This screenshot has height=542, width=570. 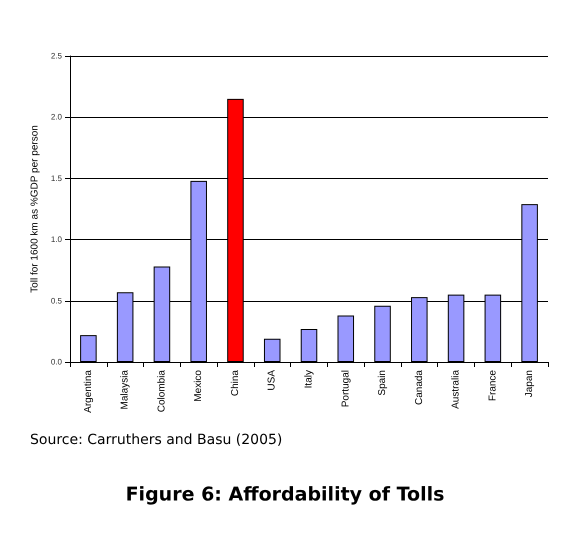 I want to click on x-tick-label: Mexico, so click(x=198, y=386).